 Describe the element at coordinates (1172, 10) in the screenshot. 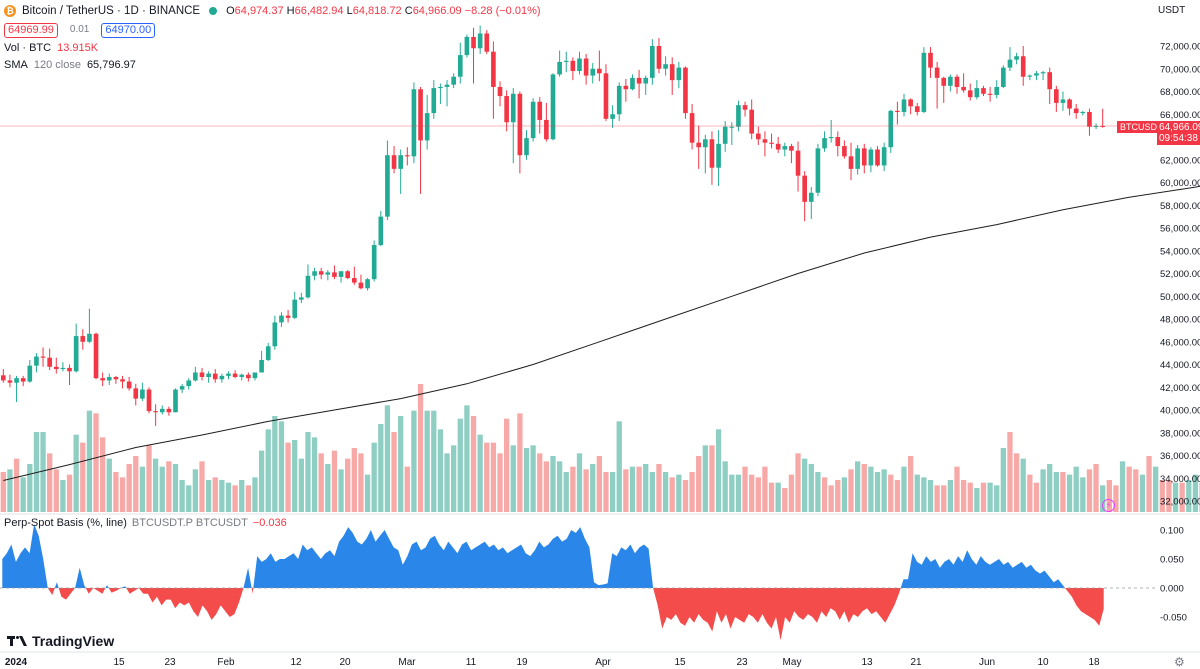

I see `currency-label: USDT` at that location.